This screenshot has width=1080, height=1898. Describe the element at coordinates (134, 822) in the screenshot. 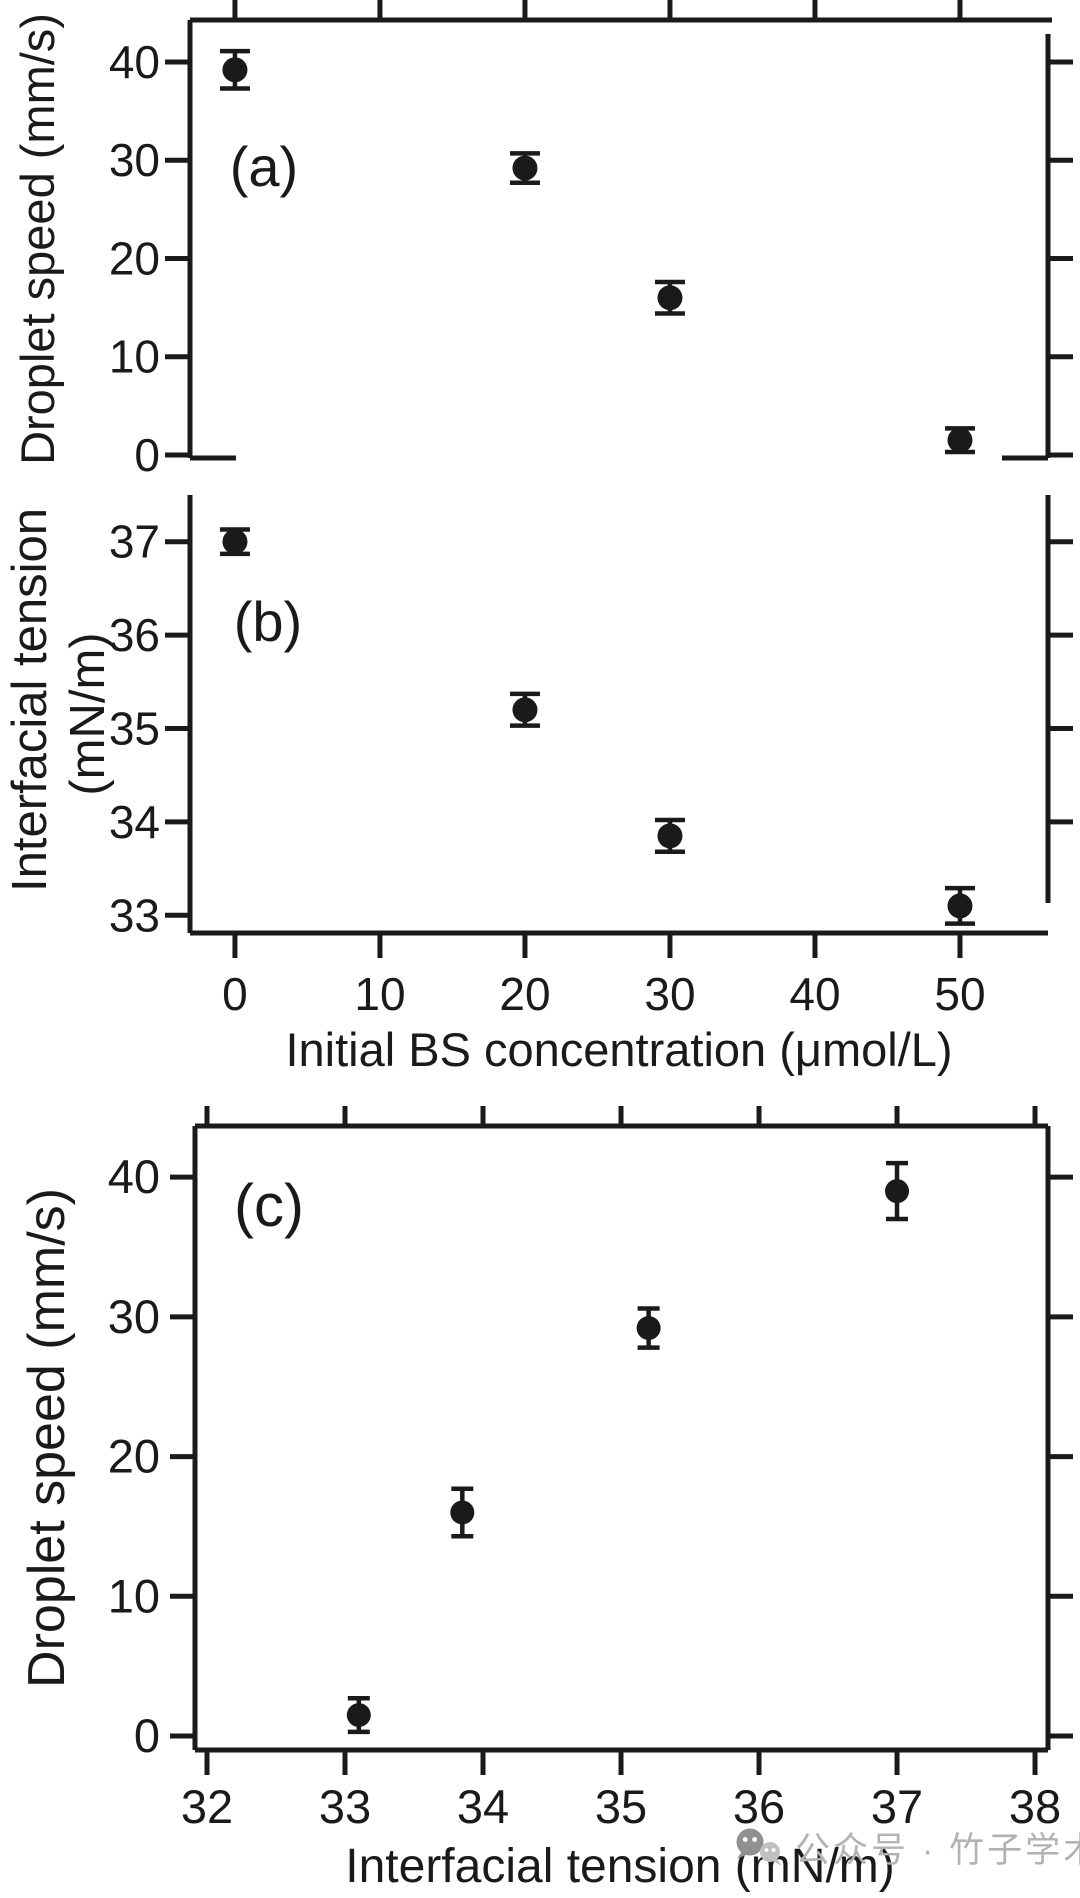

I see `panel-b-y-tick-label: 34` at that location.